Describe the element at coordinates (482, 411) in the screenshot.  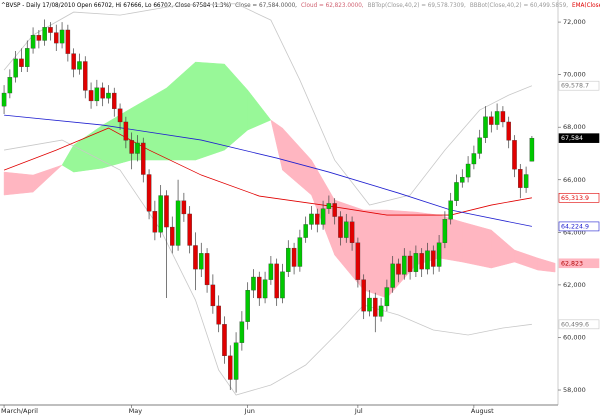
I see `x-tick-label: August` at that location.